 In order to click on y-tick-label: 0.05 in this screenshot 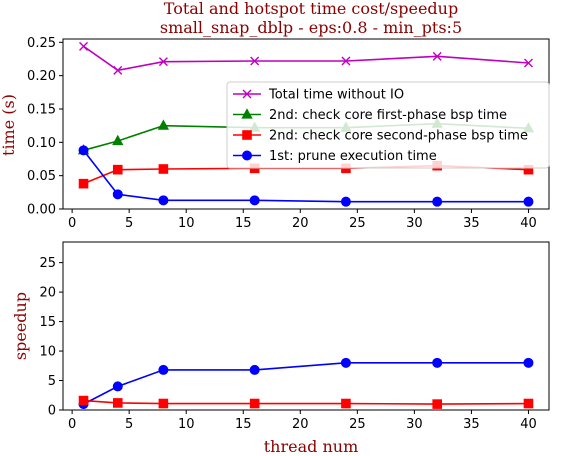, I will do `click(41, 176)`.